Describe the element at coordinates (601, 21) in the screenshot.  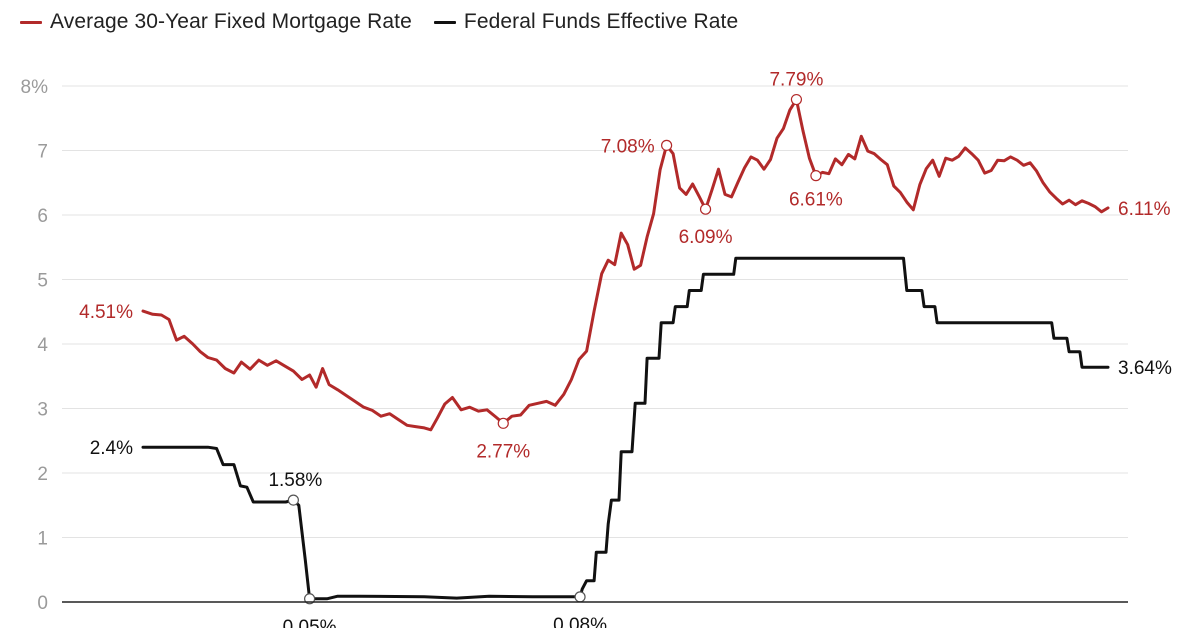
I see `legend-label-fed-funds: Federal Funds Effective Rate` at that location.